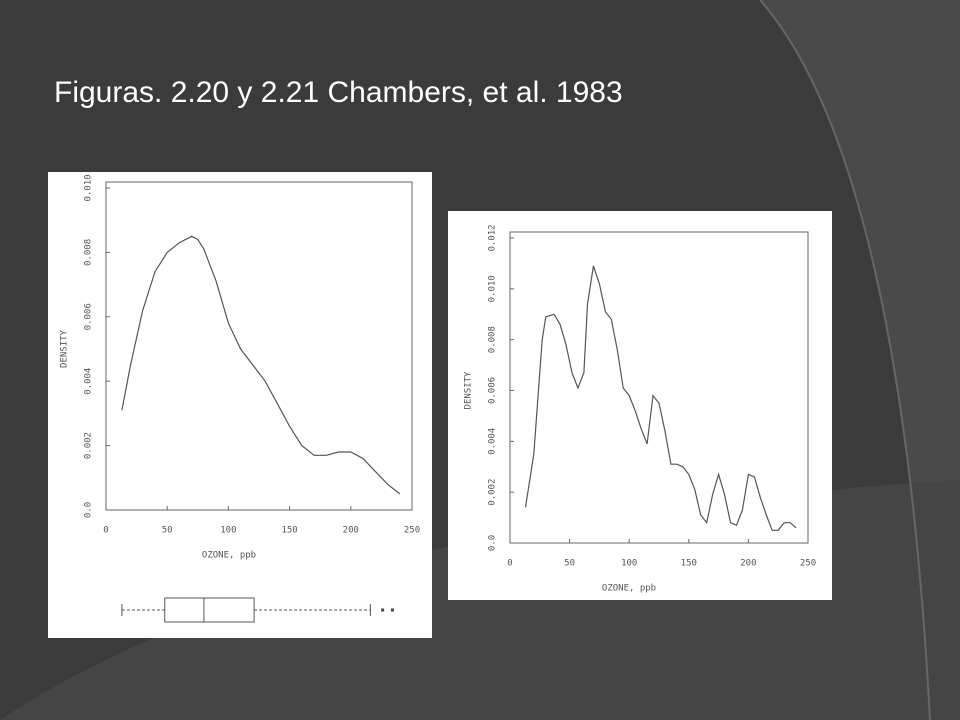 The height and width of the screenshot is (720, 960). What do you see at coordinates (493, 237) in the screenshot?
I see `y-tick-label: 0.012` at bounding box center [493, 237].